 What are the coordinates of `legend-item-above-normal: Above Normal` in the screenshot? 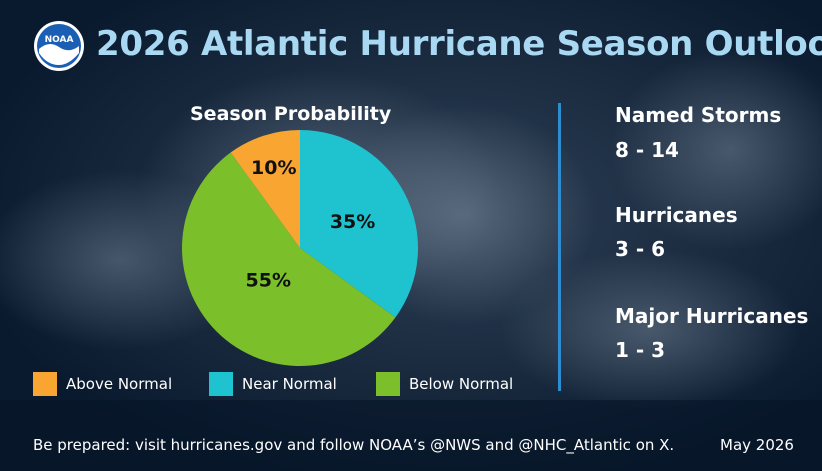 It's located at (102, 384).